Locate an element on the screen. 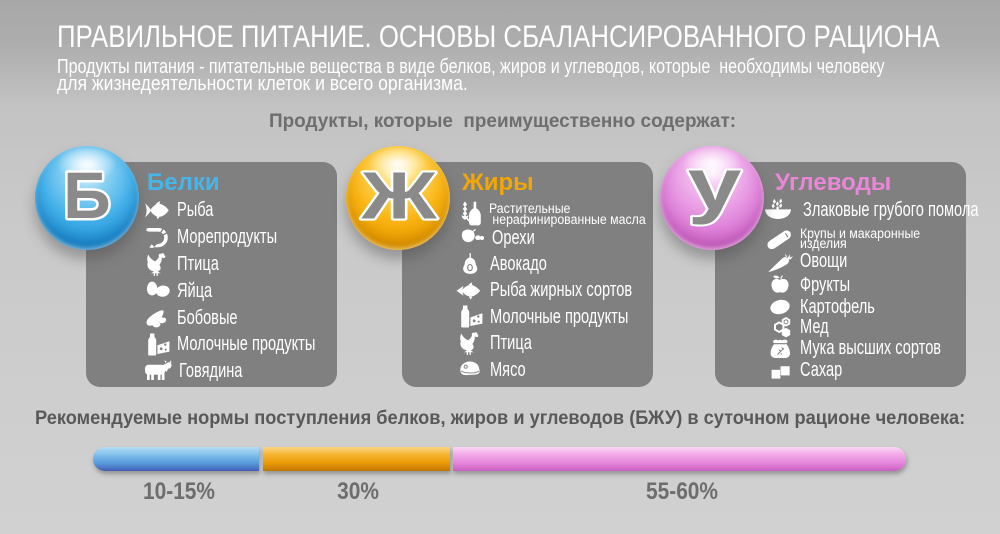  svg-text: Б is located at coordinates (86, 195).